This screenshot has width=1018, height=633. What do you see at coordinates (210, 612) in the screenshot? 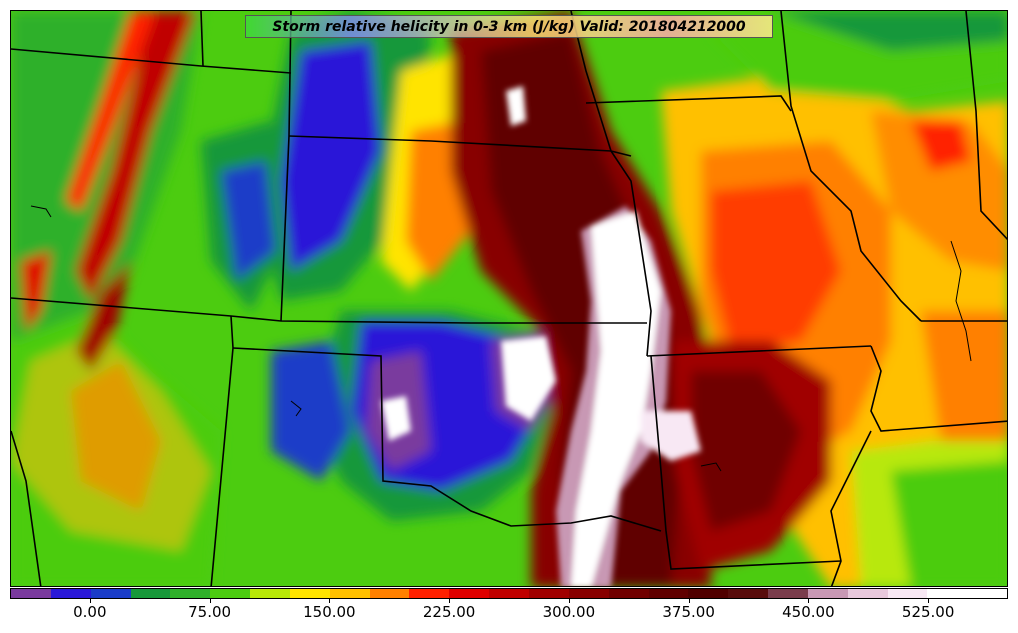
I see `colorbar-tick-label: 75.00` at bounding box center [210, 612].